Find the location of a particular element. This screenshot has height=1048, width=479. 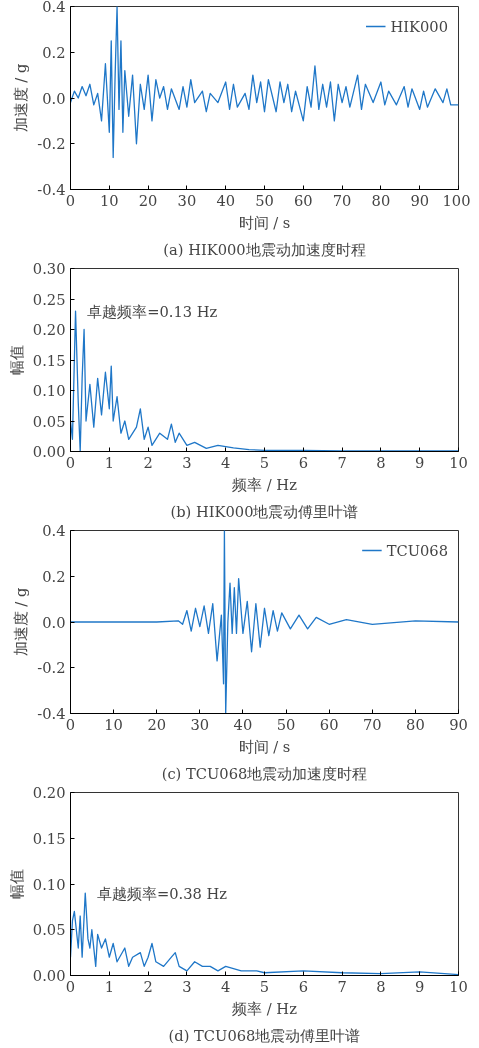

text: (a) HIK000地震动加速度时程 is located at coordinates (264, 249).